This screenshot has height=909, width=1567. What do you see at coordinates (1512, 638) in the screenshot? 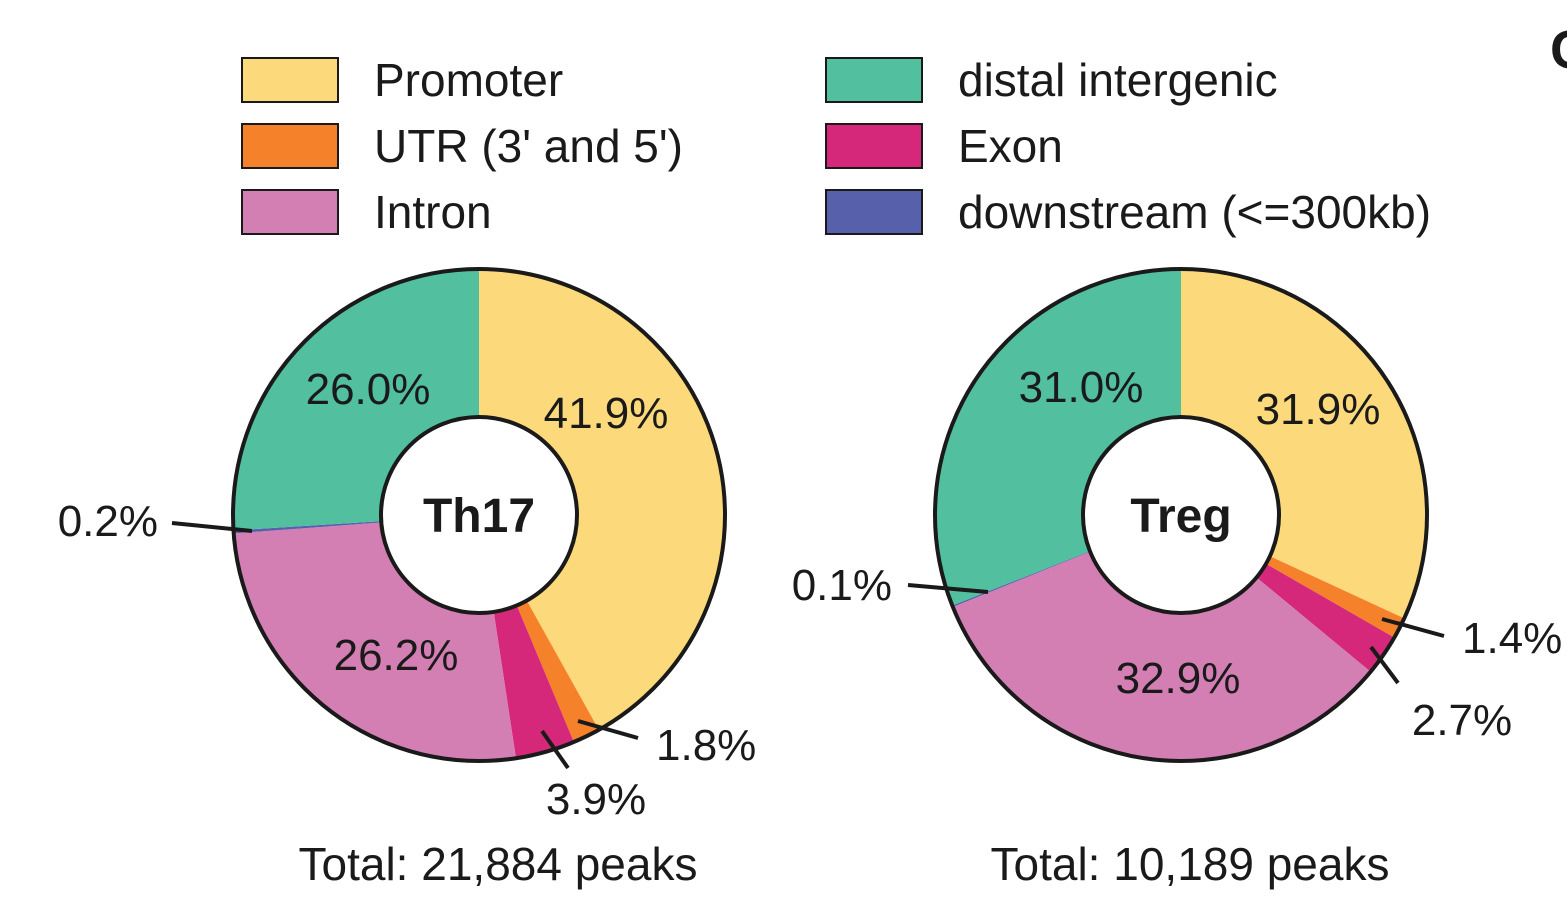
I see `slice-label-utr-3-and-5: 1.4%` at bounding box center [1512, 638].